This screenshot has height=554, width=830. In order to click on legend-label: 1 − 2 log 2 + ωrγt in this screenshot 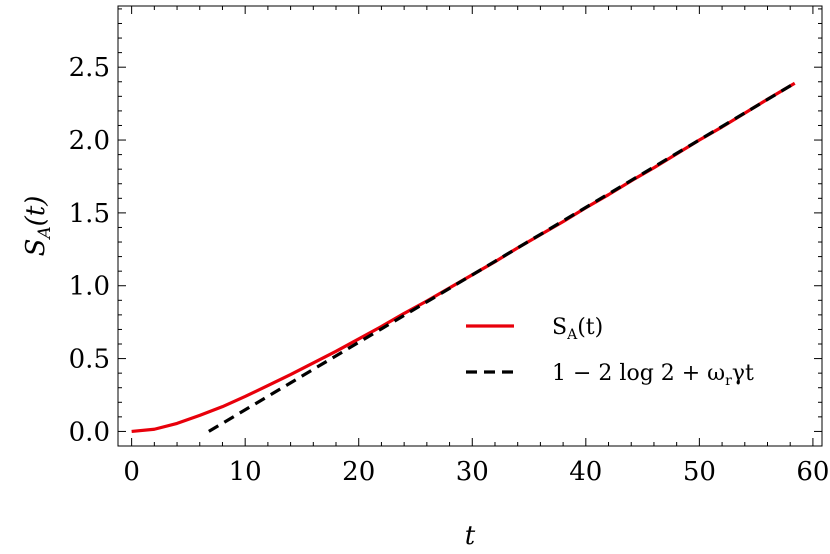, I will do `click(653, 375)`.